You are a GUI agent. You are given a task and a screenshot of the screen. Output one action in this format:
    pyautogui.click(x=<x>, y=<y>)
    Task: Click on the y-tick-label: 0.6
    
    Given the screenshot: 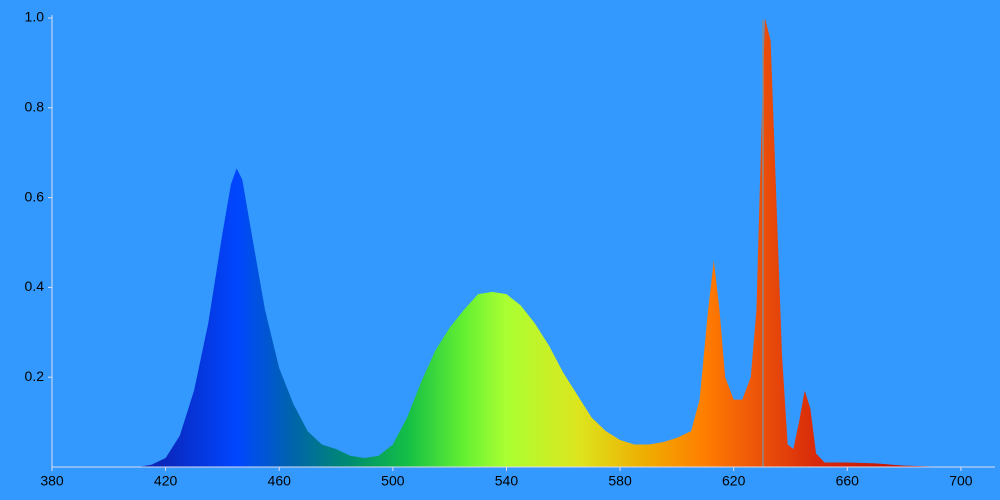 What is the action you would take?
    pyautogui.click(x=35, y=196)
    